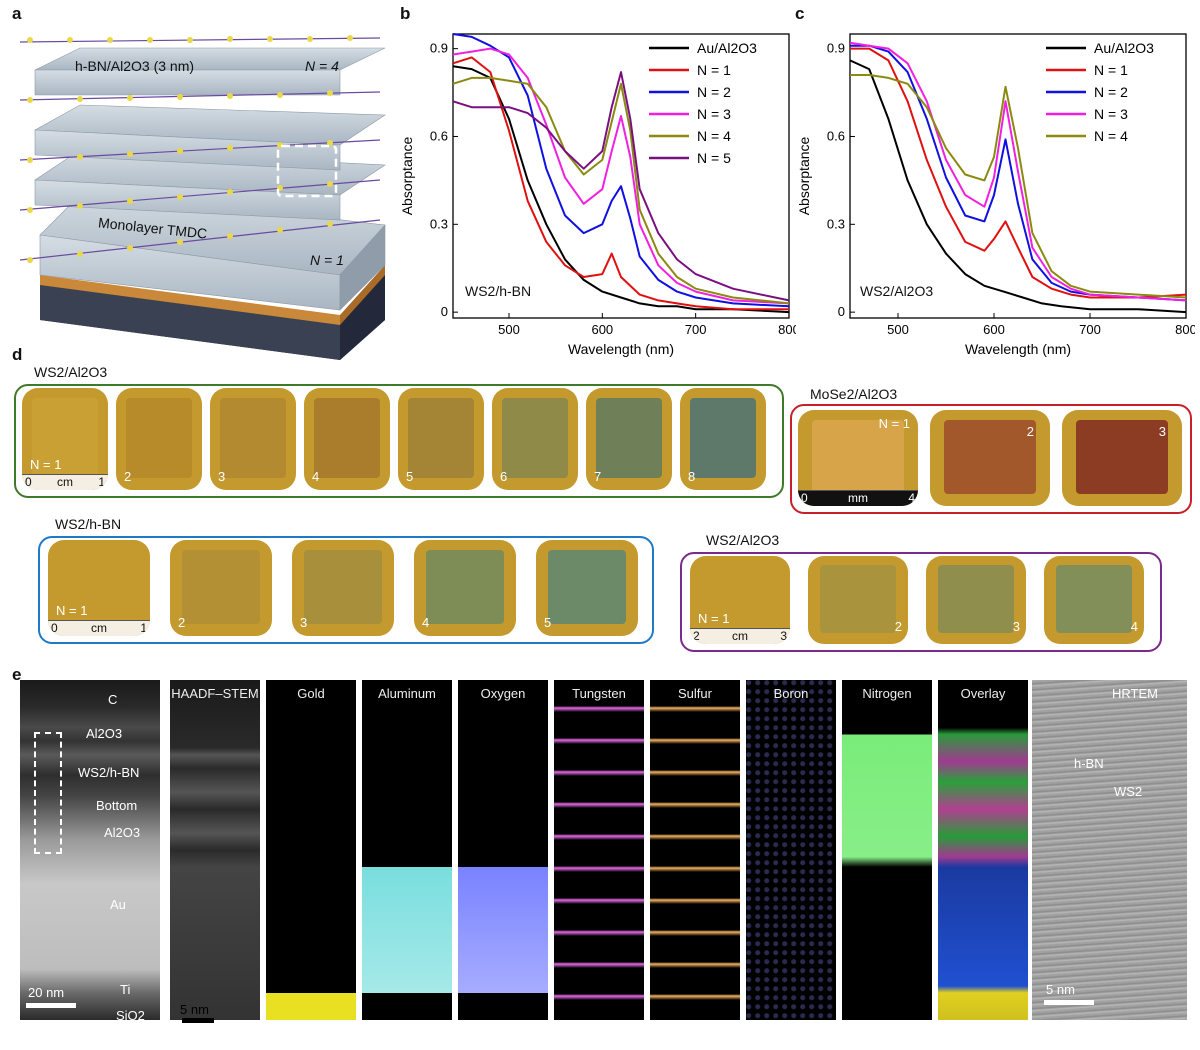 Image resolution: width=1200 pixels, height=1050 pixels. I want to click on hrtem-title: HRTEM, so click(1135, 693).